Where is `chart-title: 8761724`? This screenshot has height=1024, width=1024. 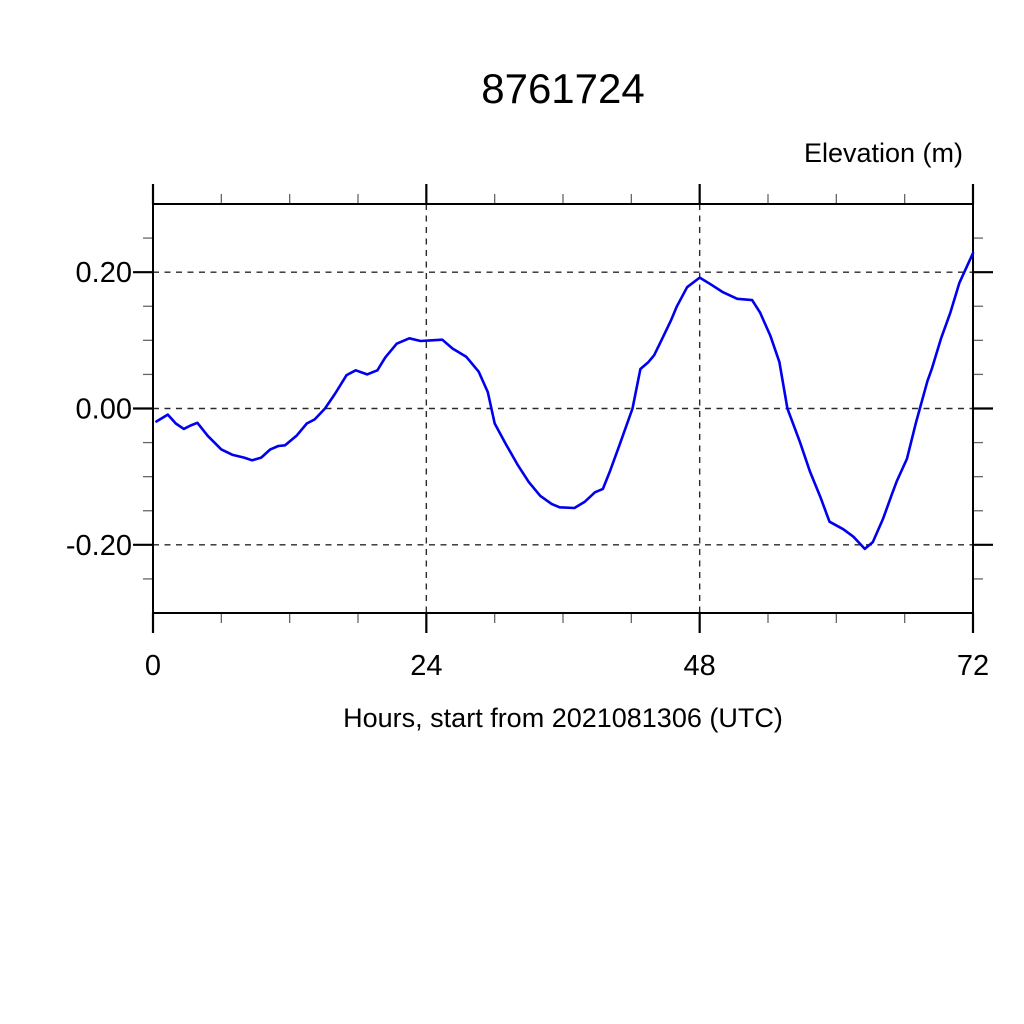 chart-title: 8761724 is located at coordinates (563, 88).